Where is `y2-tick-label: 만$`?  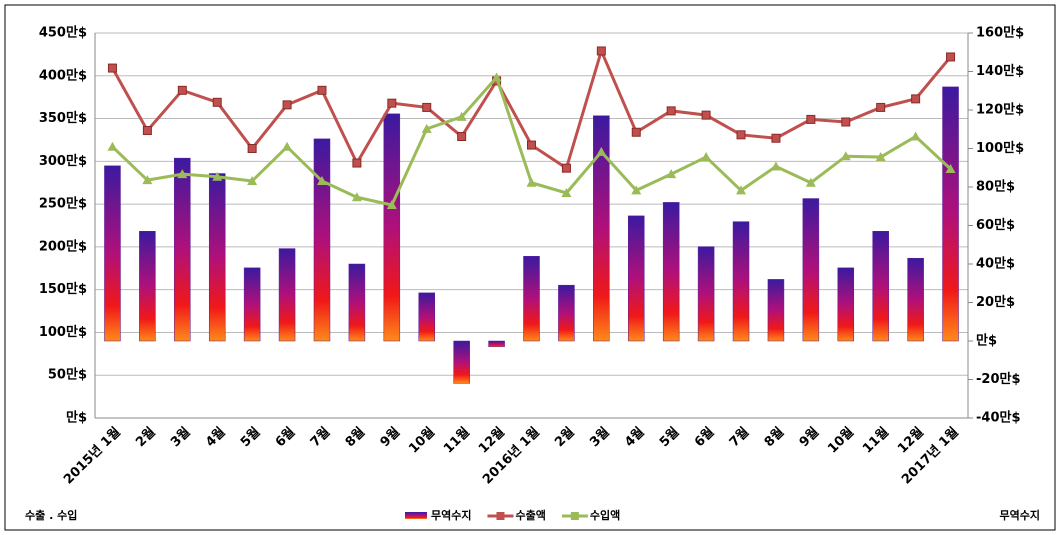 y2-tick-label: 만$ is located at coordinates (986, 341).